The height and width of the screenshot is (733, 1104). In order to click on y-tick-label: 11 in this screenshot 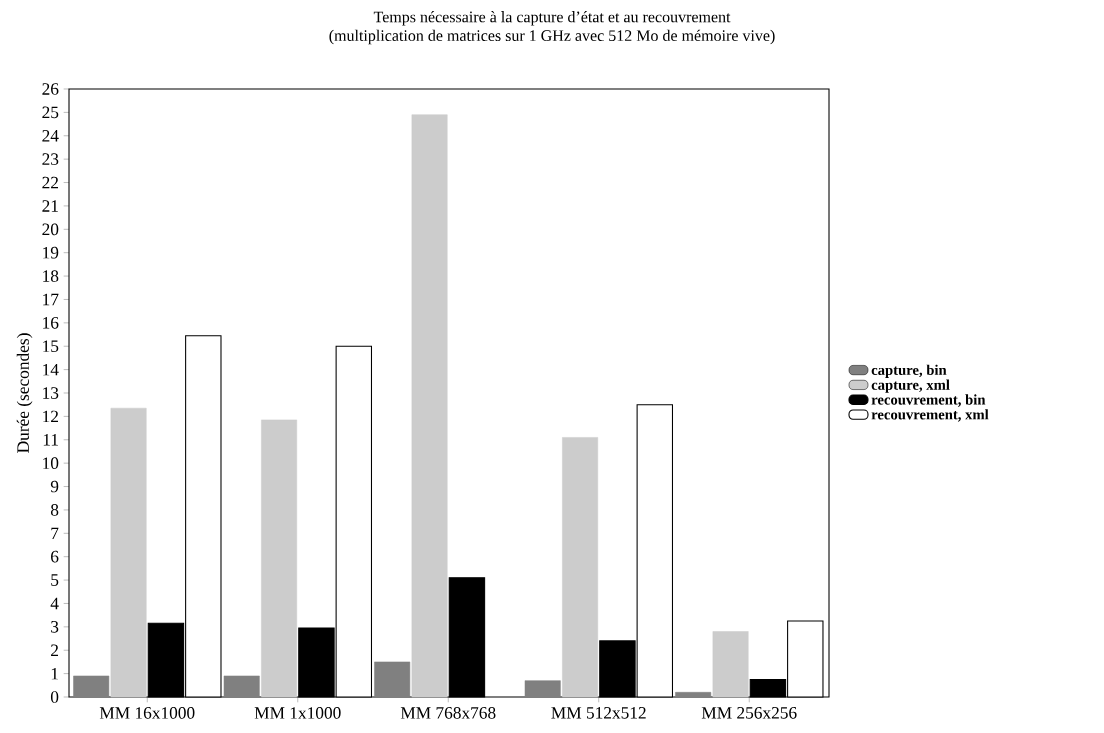, I will do `click(50, 440)`.